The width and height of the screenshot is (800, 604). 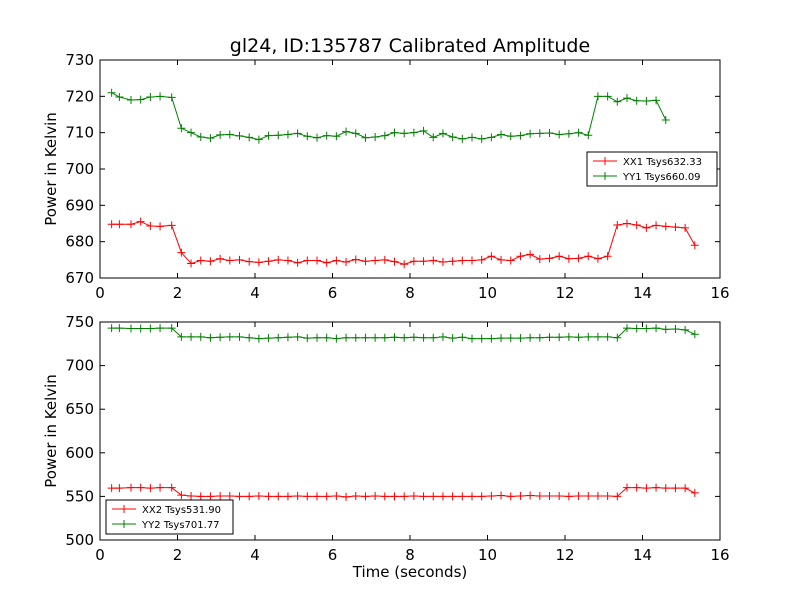 I want to click on chart2-xtick-label-8: 14, so click(x=642, y=555).